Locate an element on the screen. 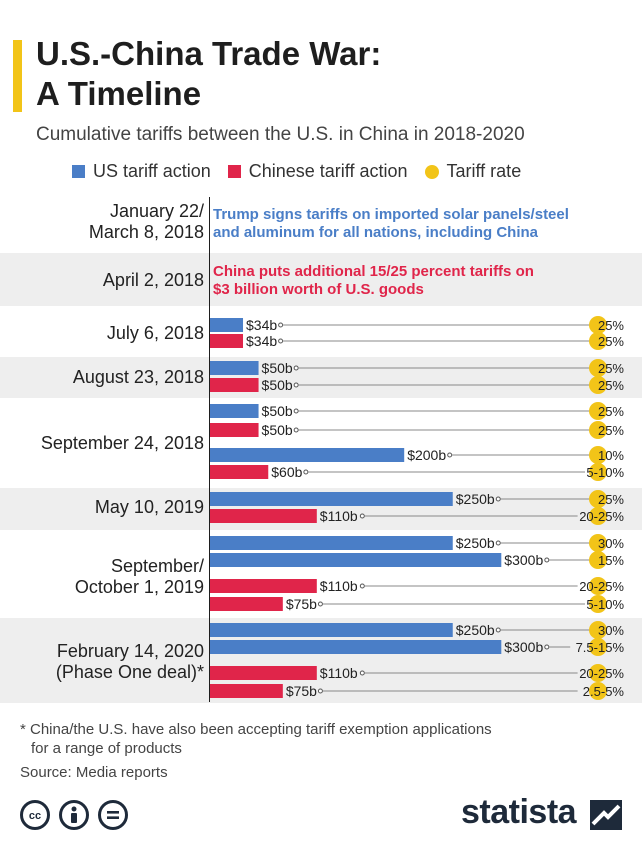 The width and height of the screenshot is (642, 850). legend-label-china: Chinese tariff action is located at coordinates (328, 171).